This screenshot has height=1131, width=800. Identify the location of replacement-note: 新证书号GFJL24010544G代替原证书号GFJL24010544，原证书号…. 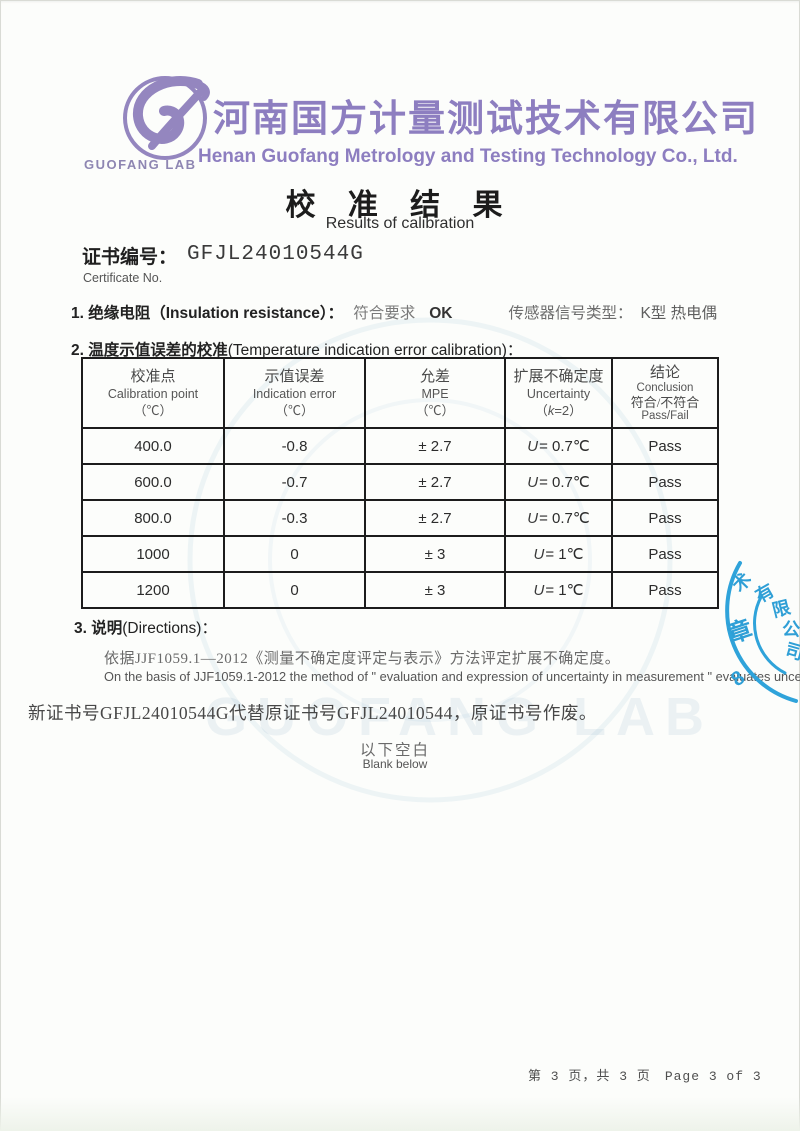
(312, 713).